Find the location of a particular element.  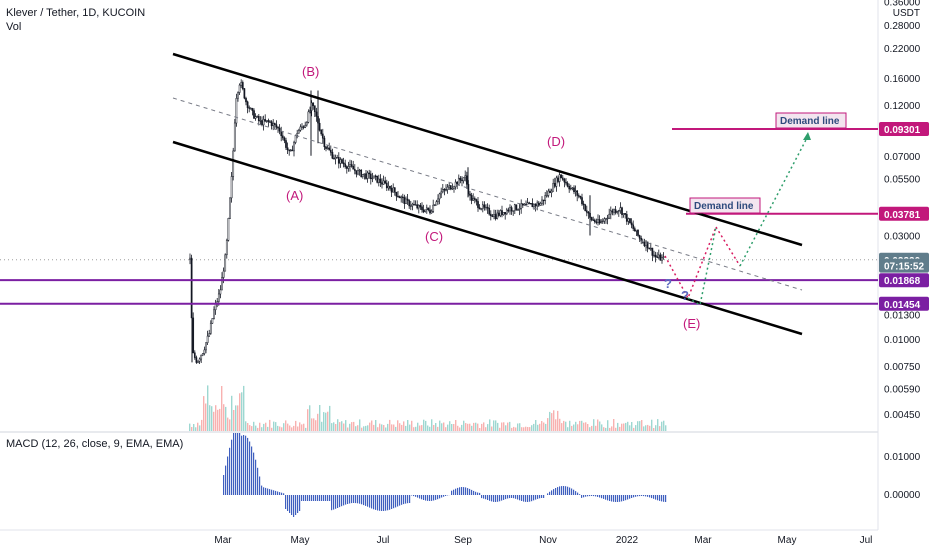

x-tick-label: Sep is located at coordinates (463, 540).